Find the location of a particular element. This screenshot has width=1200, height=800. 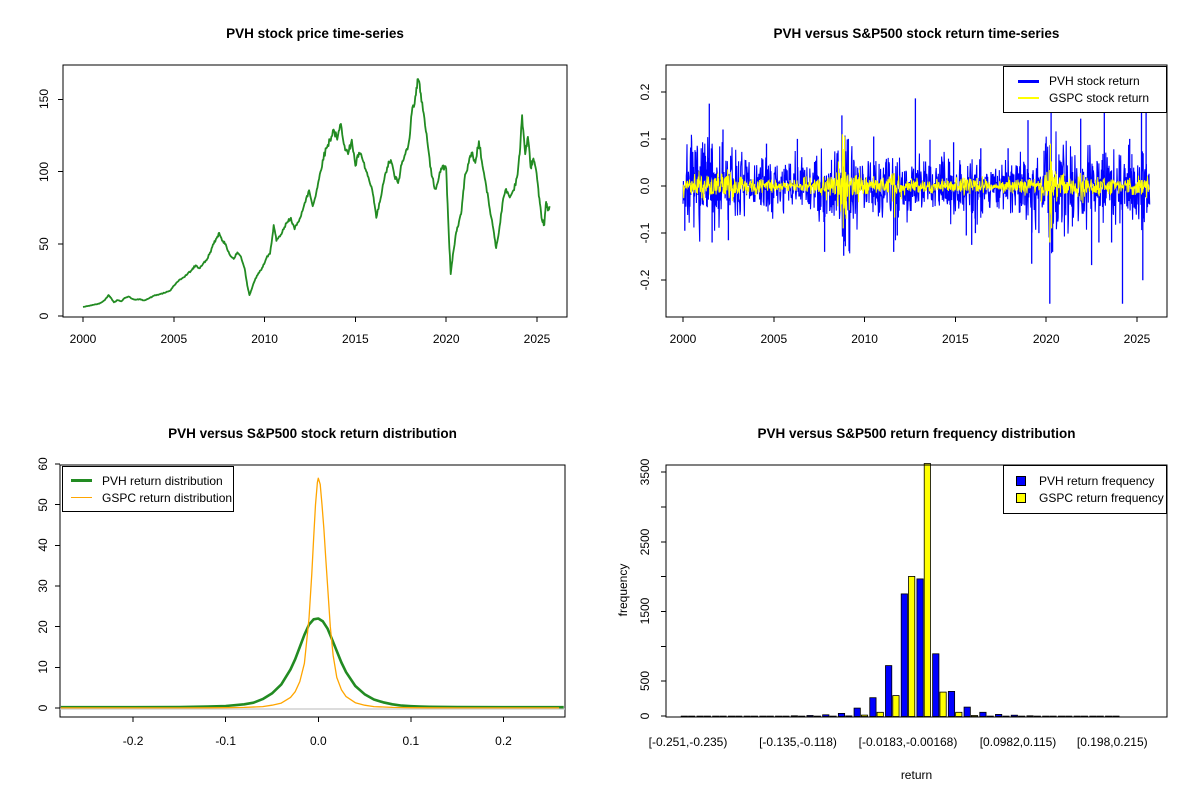

gspc-density-curve is located at coordinates (310, 593).